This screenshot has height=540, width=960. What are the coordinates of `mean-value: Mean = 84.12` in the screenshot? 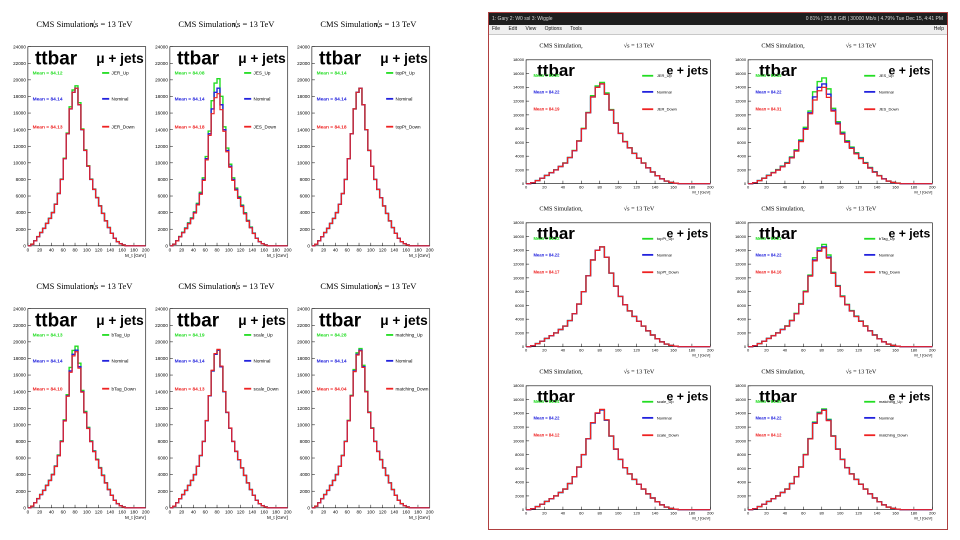 It's located at (768, 435).